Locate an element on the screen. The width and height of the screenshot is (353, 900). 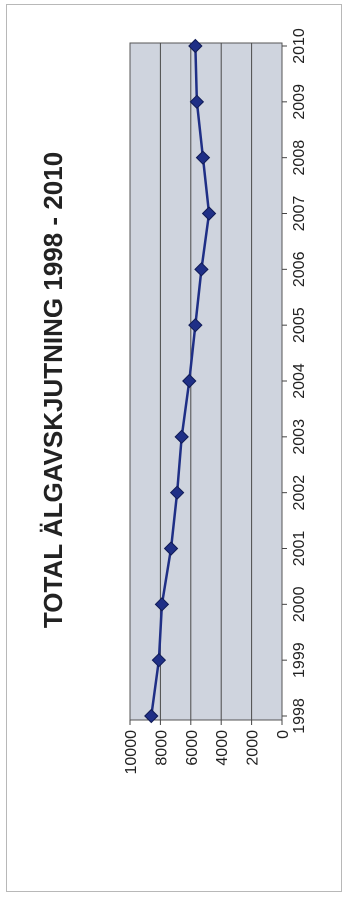
y-tick-label: 4000 is located at coordinates (222, 748).